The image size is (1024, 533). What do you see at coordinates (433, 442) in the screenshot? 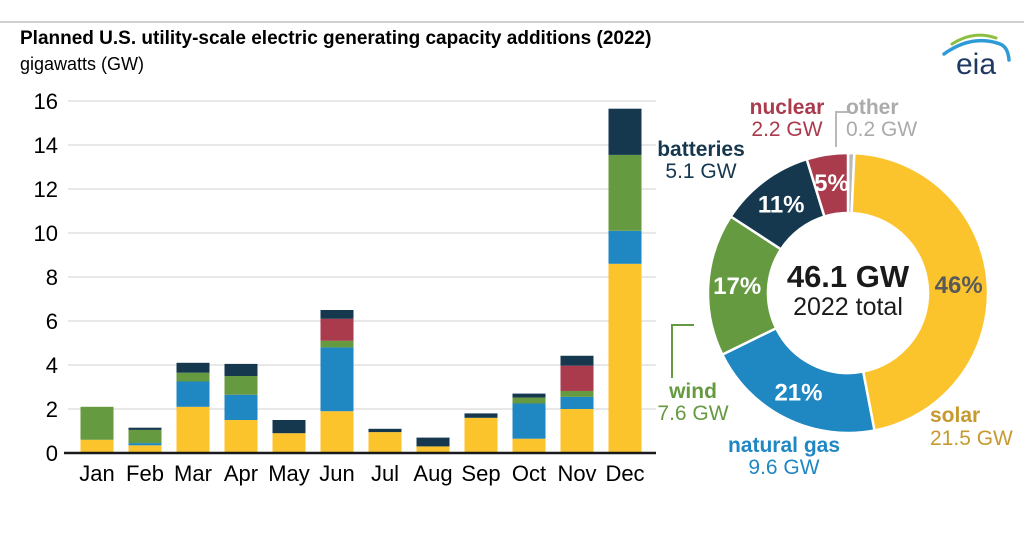
I see `bar-segment-batteries-Aug` at bounding box center [433, 442].